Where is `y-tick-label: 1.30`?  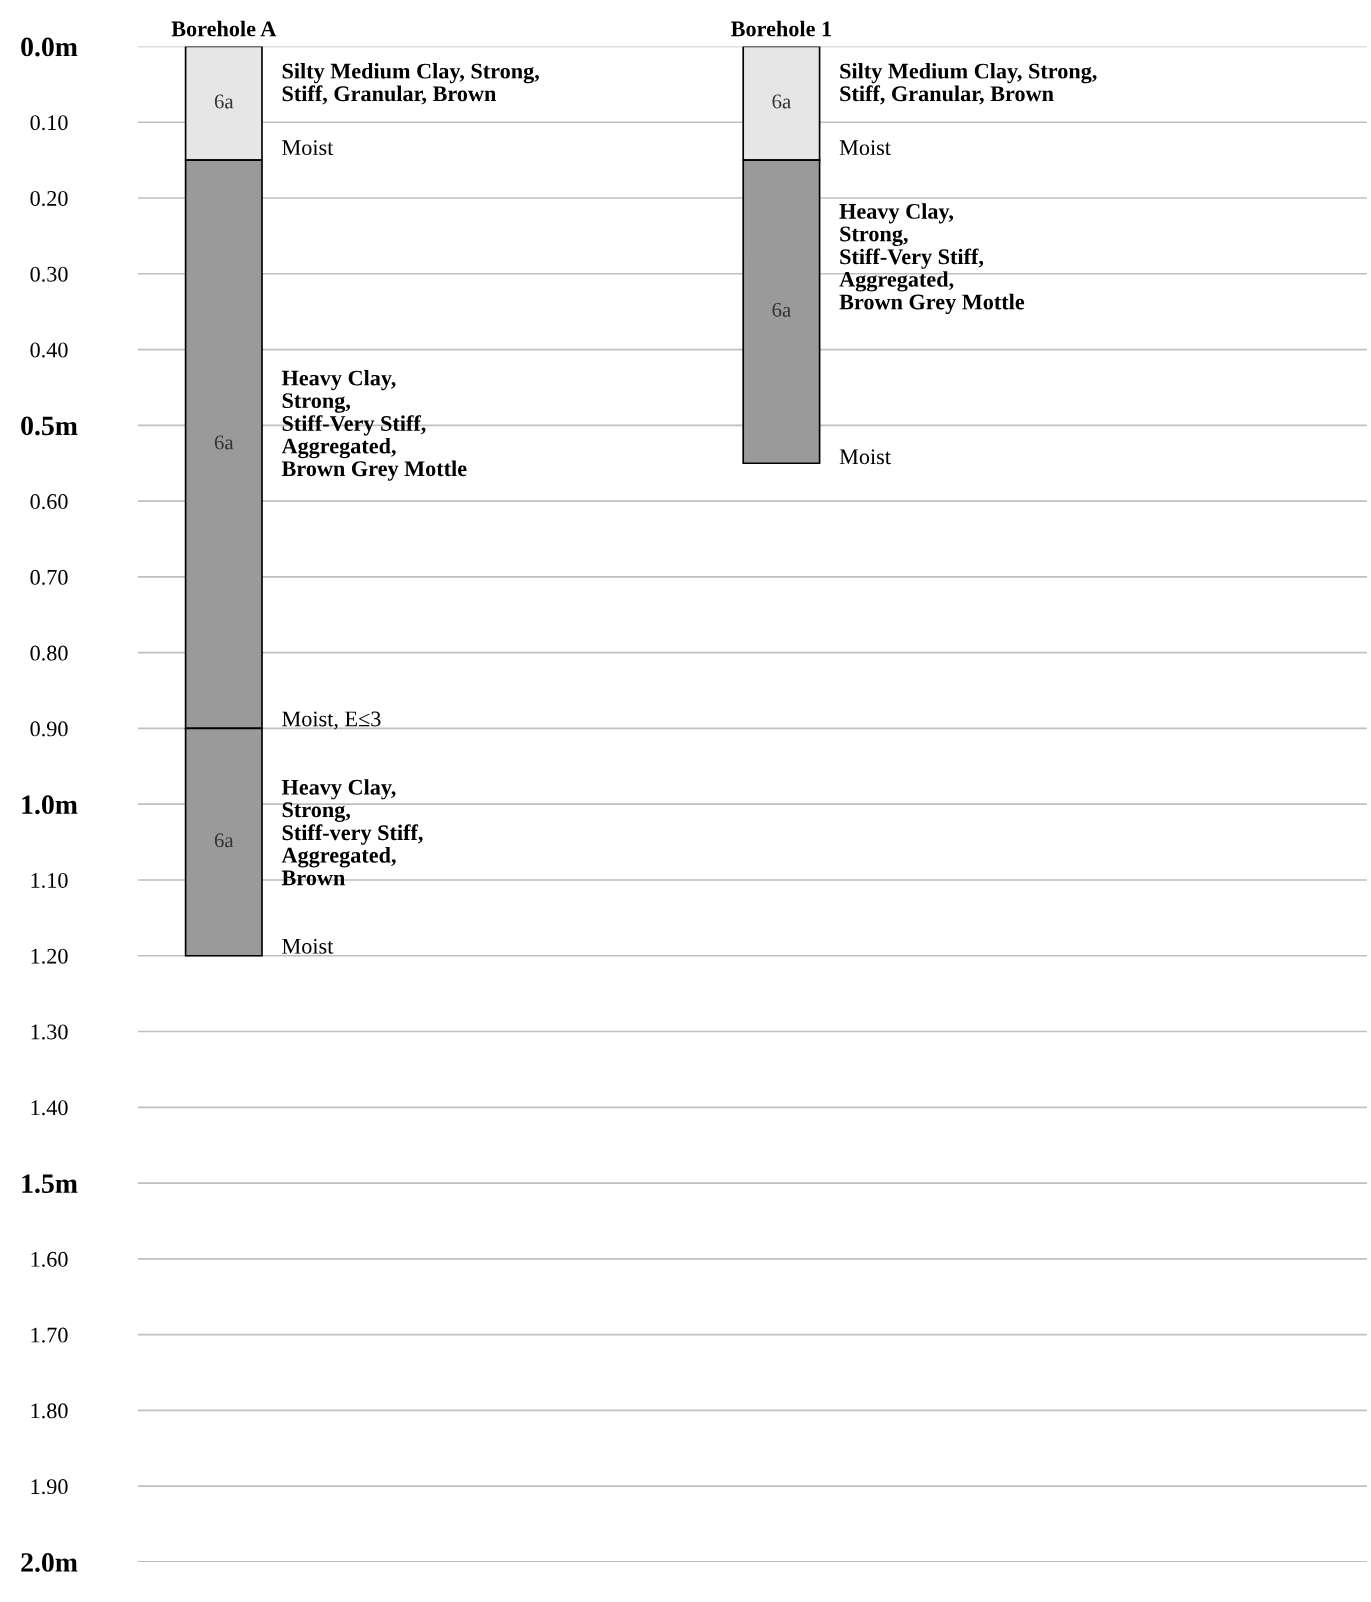
y-tick-label: 1.30 is located at coordinates (49, 1032).